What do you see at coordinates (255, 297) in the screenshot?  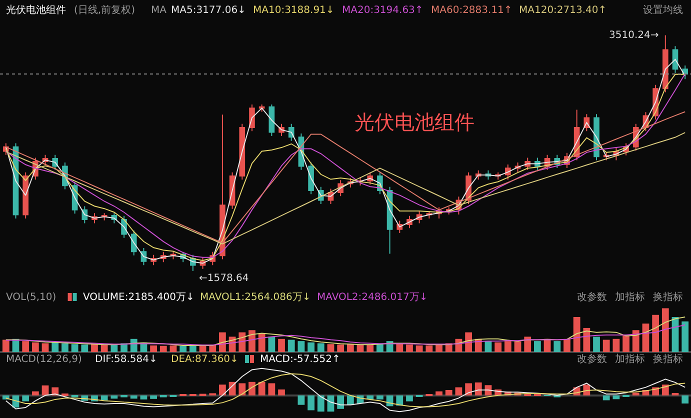 I see `text: MAVOL1:2564.086万↓` at bounding box center [255, 297].